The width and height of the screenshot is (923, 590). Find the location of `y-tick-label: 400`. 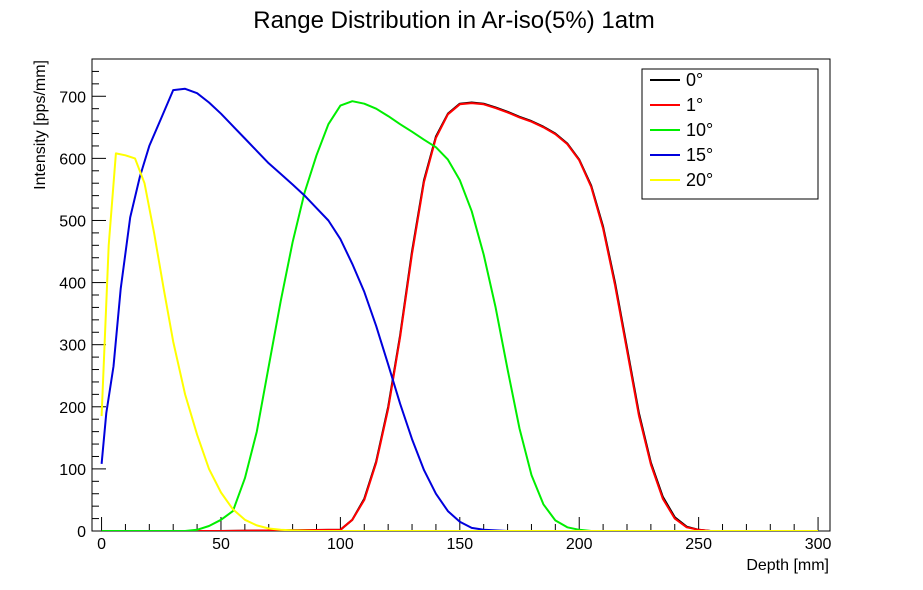

y-tick-label: 400 is located at coordinates (72, 284).